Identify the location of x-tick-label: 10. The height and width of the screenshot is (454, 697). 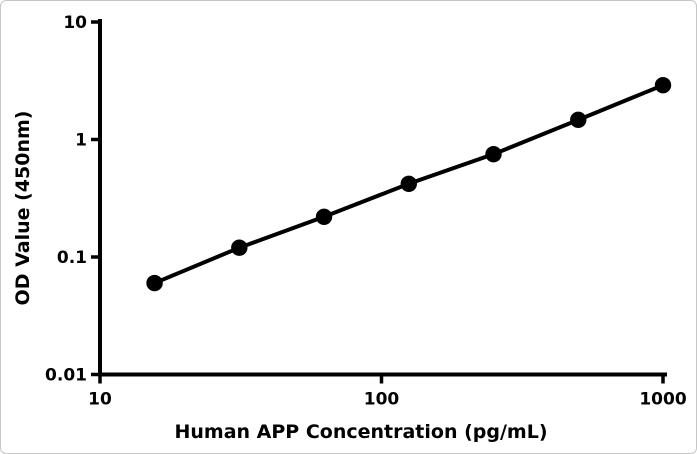
(100, 400).